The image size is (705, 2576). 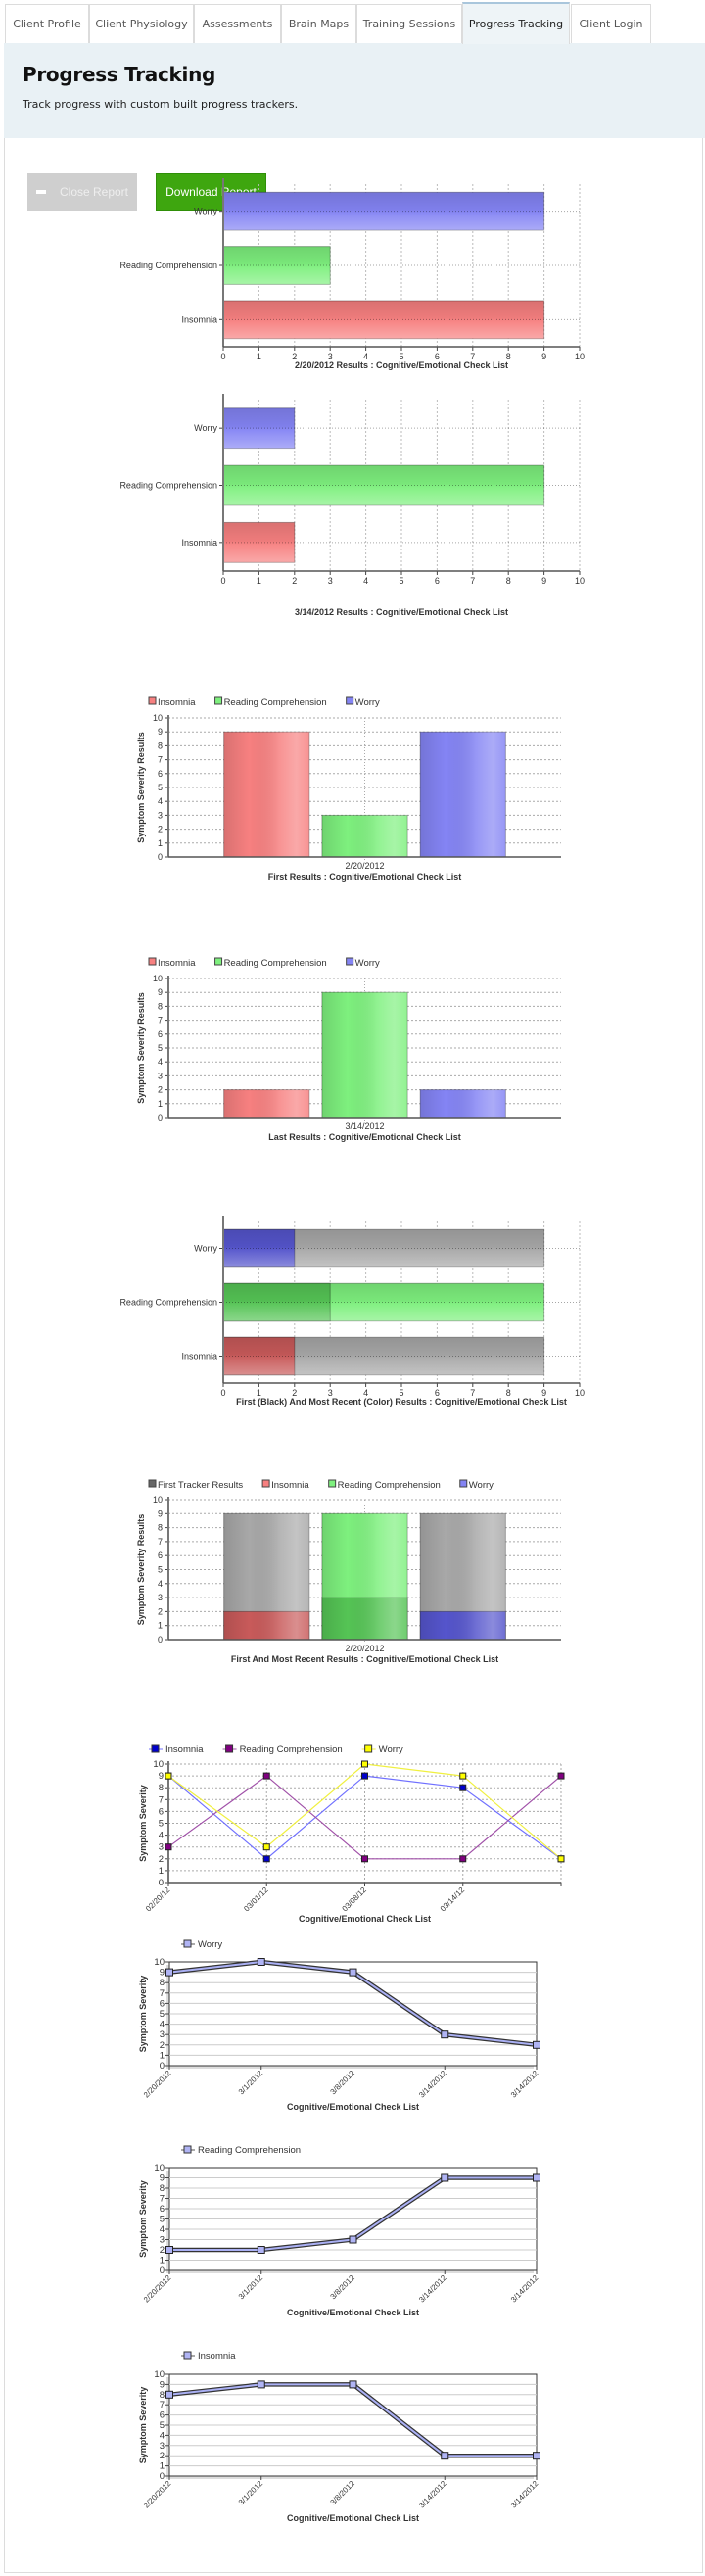 What do you see at coordinates (187, 2150) in the screenshot?
I see `legend-marker` at bounding box center [187, 2150].